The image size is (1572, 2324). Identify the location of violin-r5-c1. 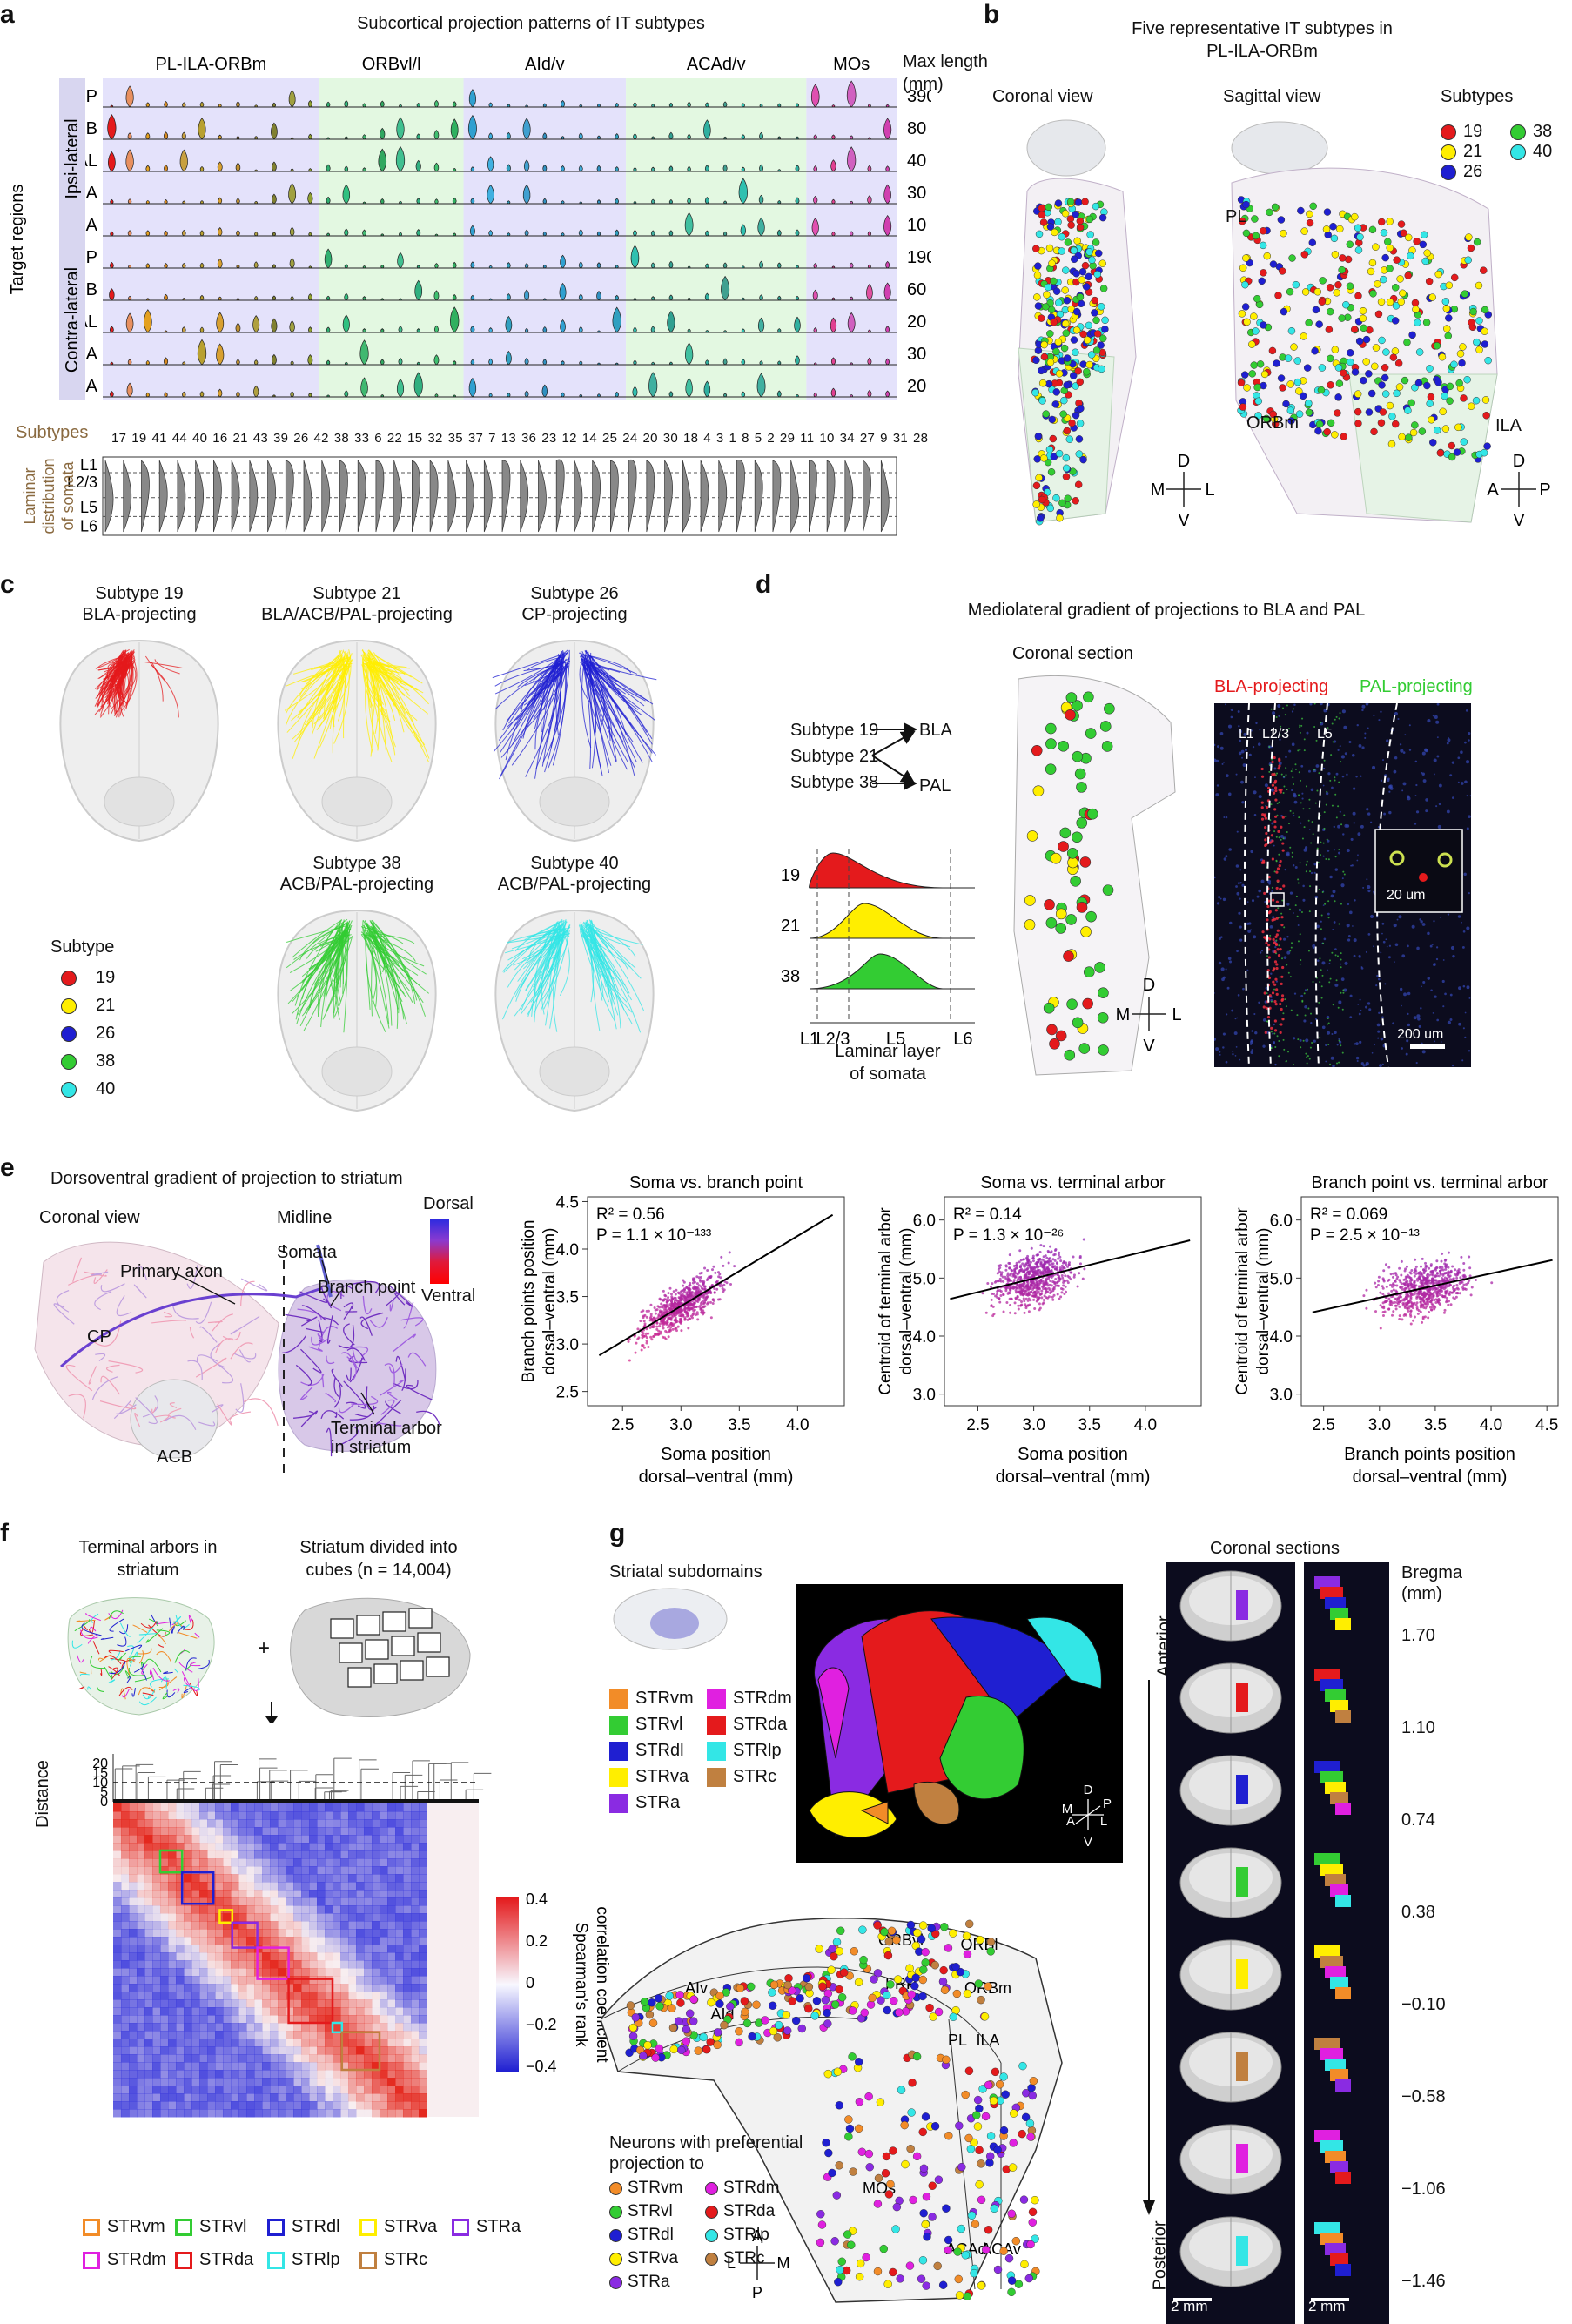
(130, 267).